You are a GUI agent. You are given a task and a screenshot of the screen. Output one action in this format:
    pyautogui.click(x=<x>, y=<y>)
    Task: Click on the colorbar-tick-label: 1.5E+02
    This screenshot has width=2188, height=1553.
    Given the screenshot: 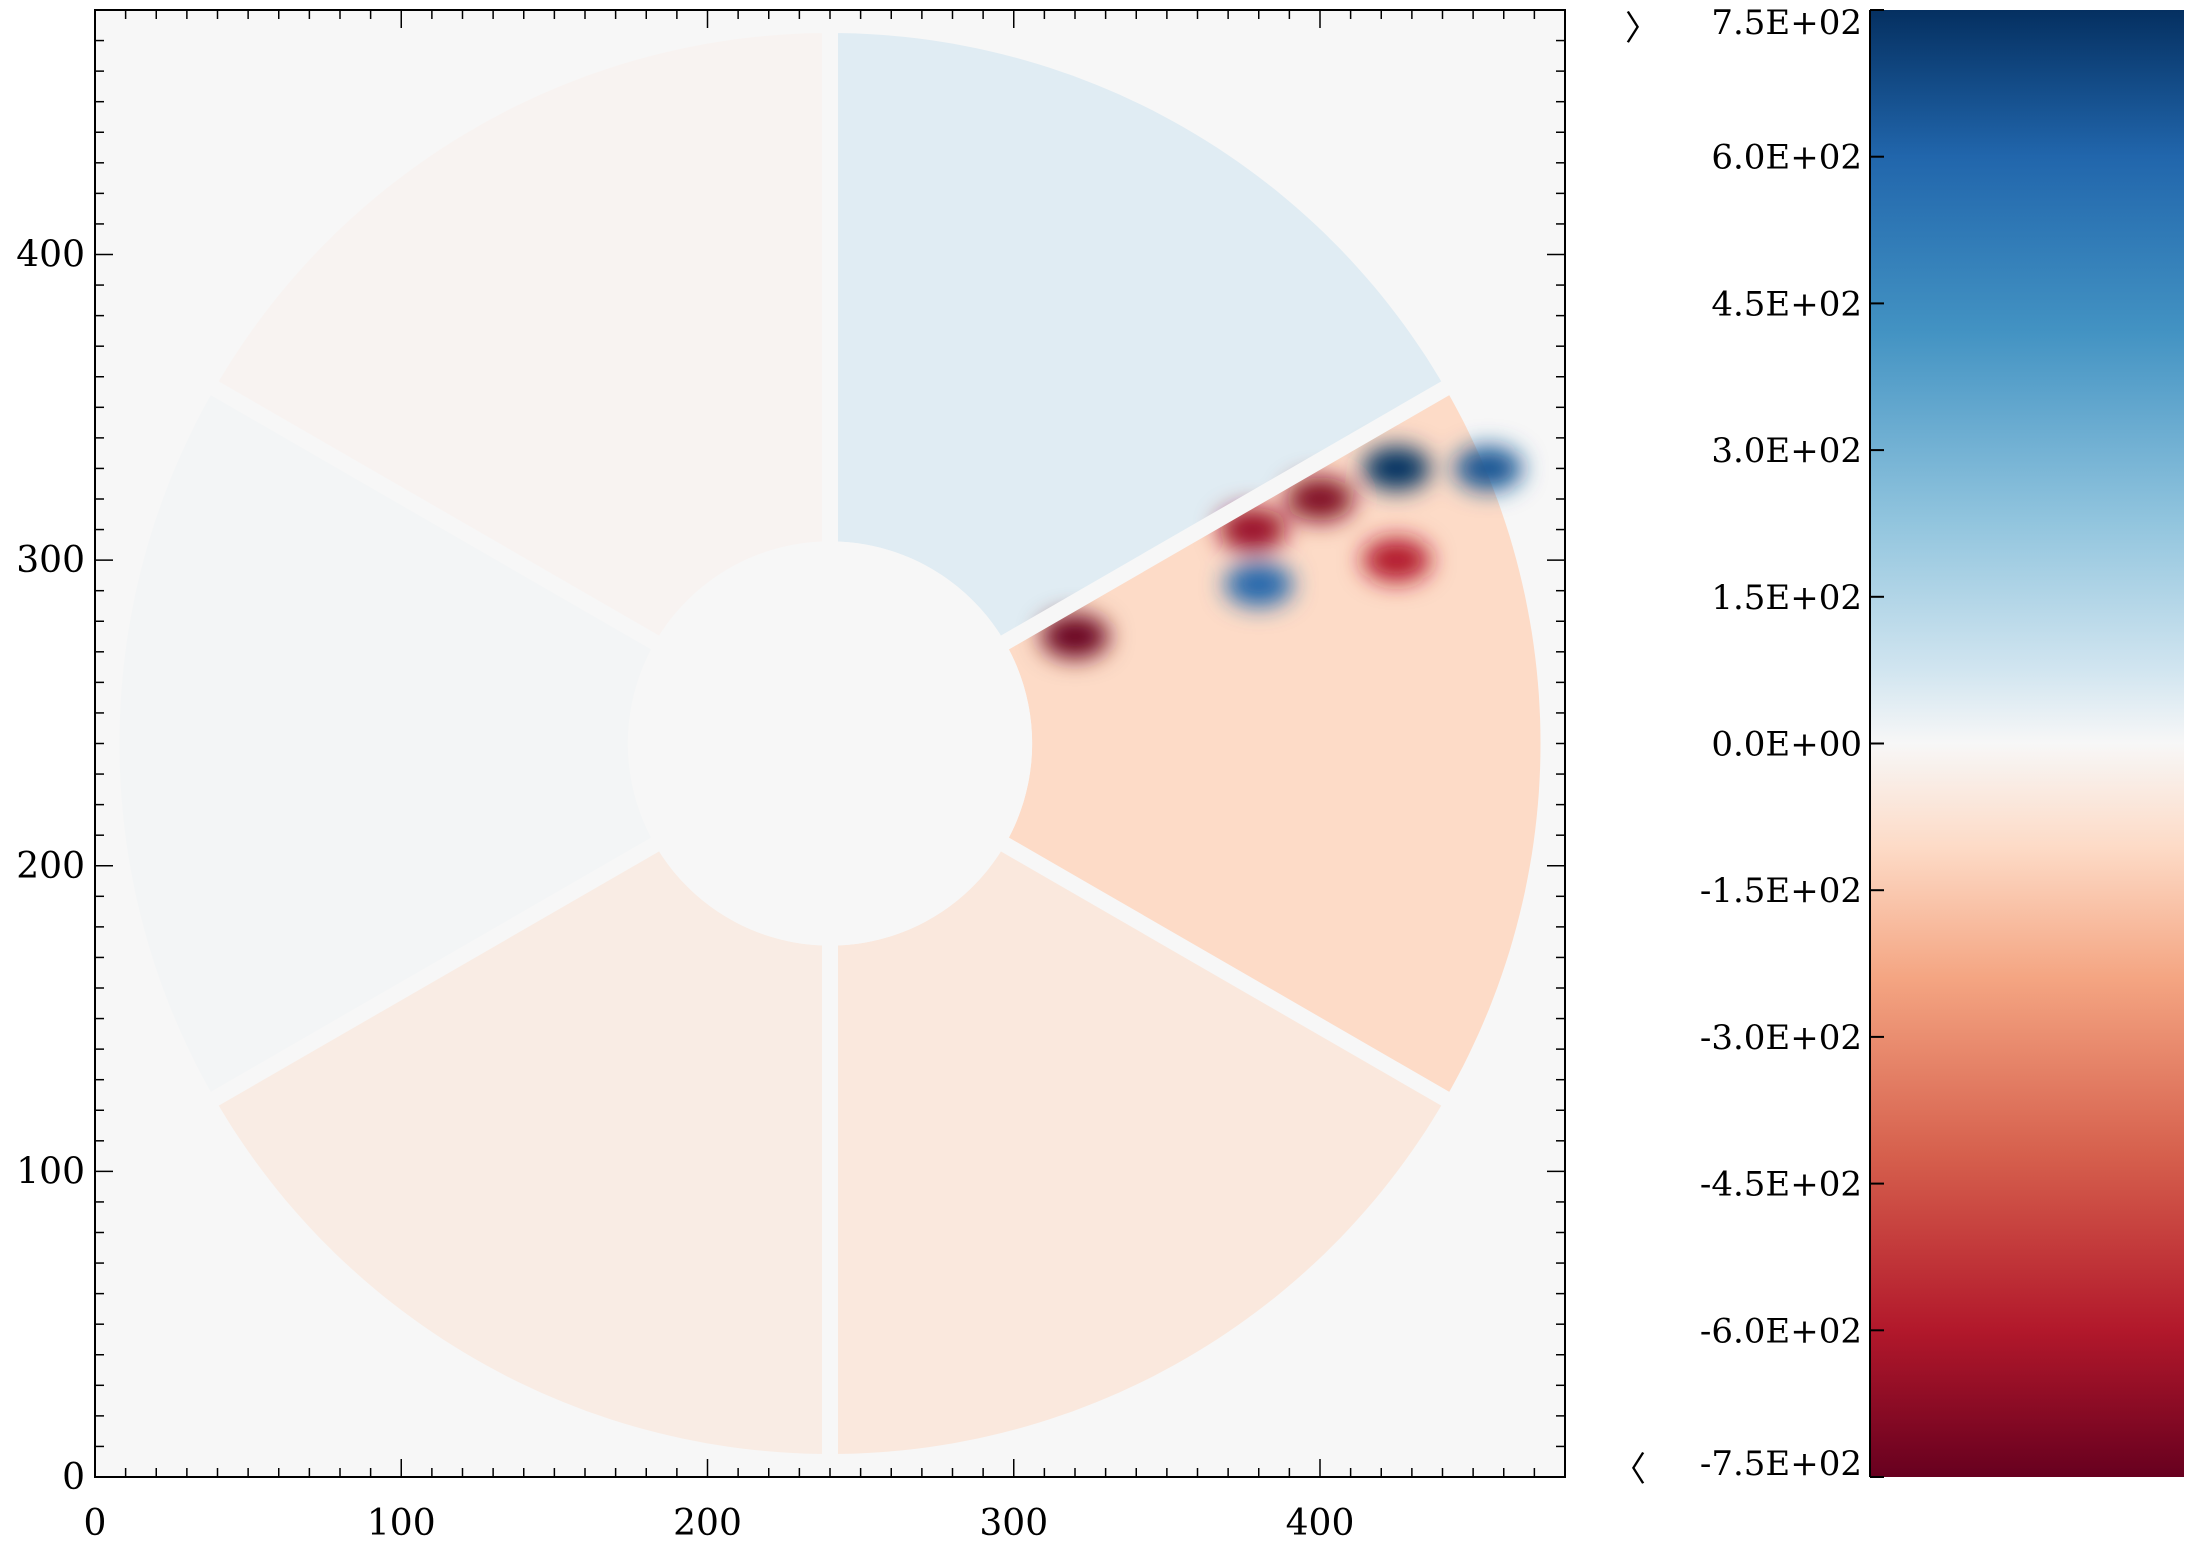 What is the action you would take?
    pyautogui.click(x=1786, y=598)
    